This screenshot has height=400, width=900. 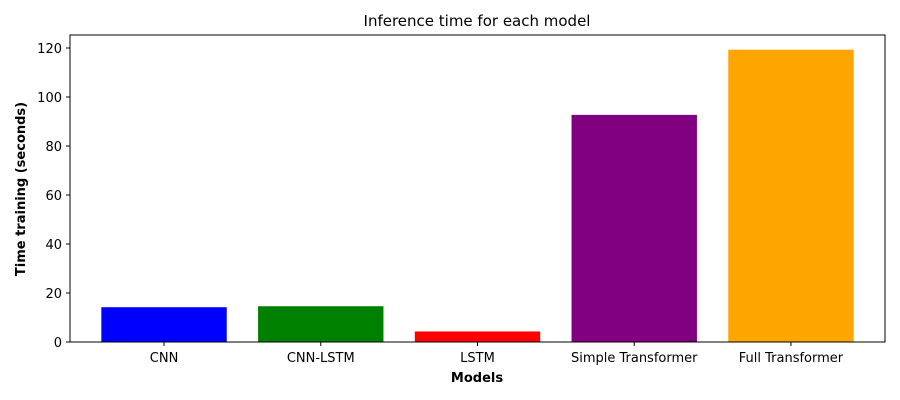 What do you see at coordinates (477, 358) in the screenshot?
I see `x-tick-label: LSTM` at bounding box center [477, 358].